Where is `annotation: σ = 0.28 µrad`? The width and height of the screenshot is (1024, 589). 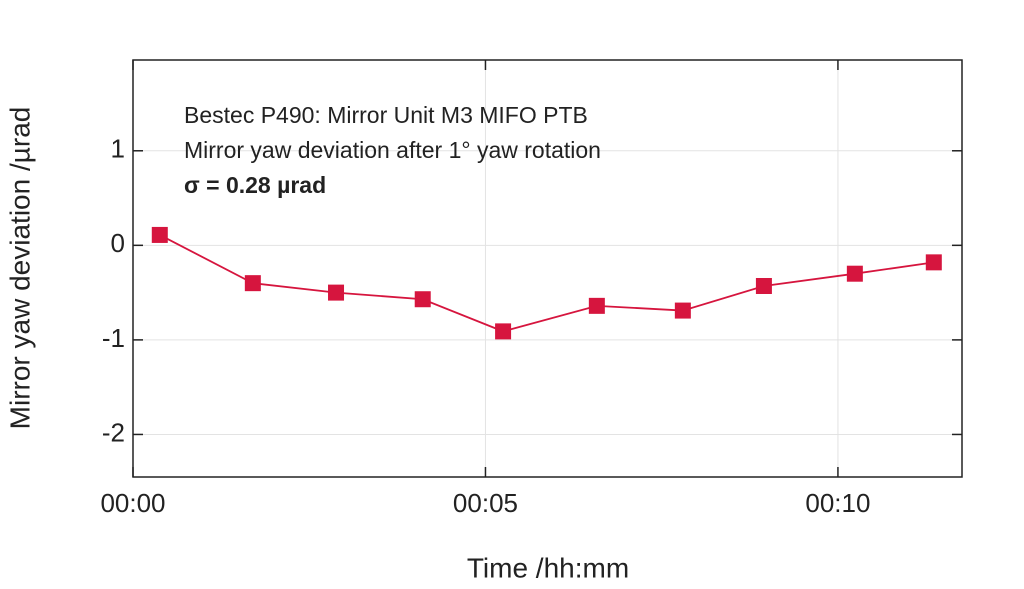
annotation: σ = 0.28 µrad is located at coordinates (255, 185).